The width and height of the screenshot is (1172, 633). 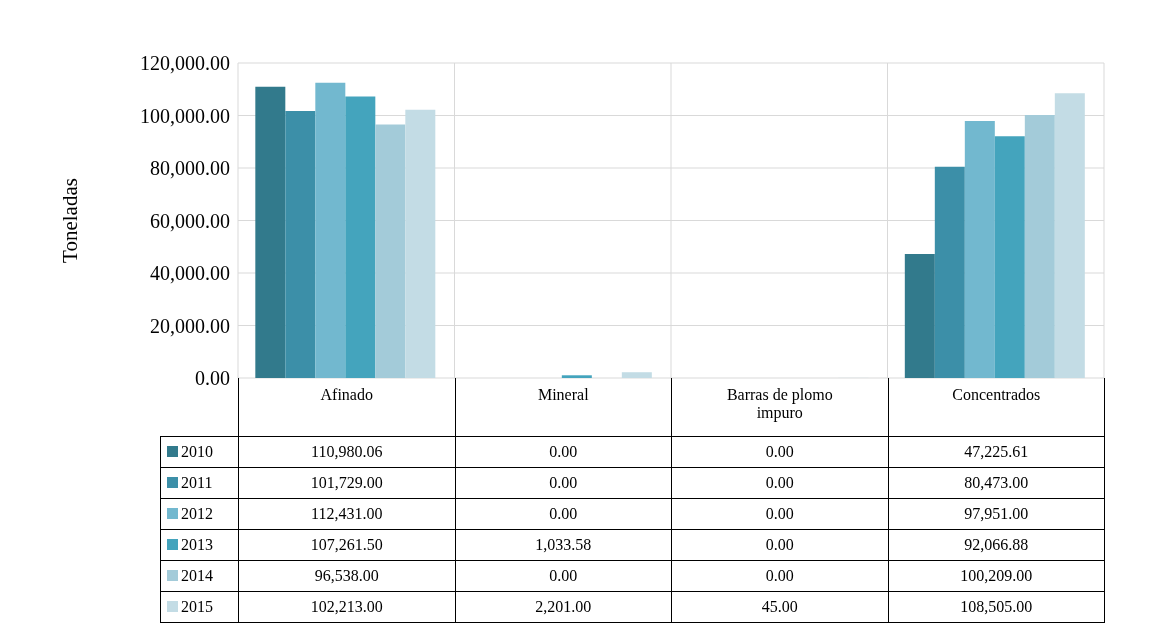 I want to click on data-label: 80,473.00, so click(x=996, y=482).